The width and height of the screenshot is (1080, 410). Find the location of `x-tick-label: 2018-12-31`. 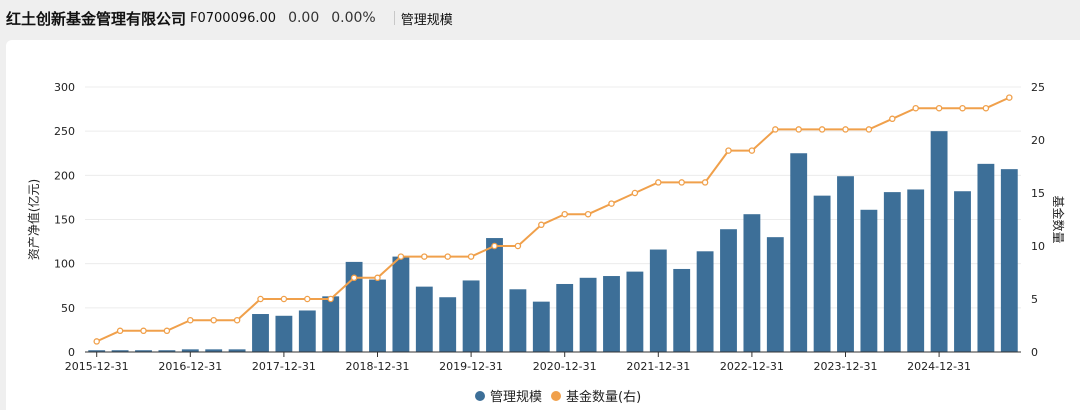

x-tick-label: 2018-12-31 is located at coordinates (378, 366).